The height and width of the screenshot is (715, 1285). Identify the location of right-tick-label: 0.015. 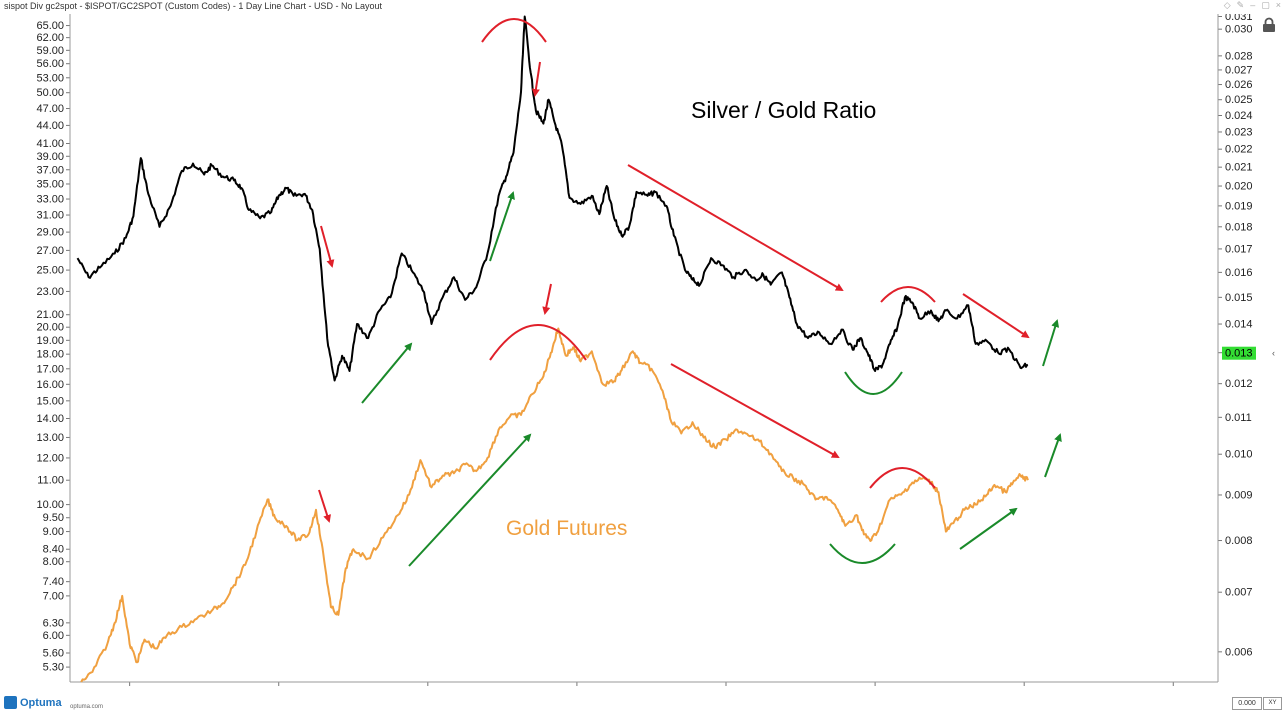
(1239, 298).